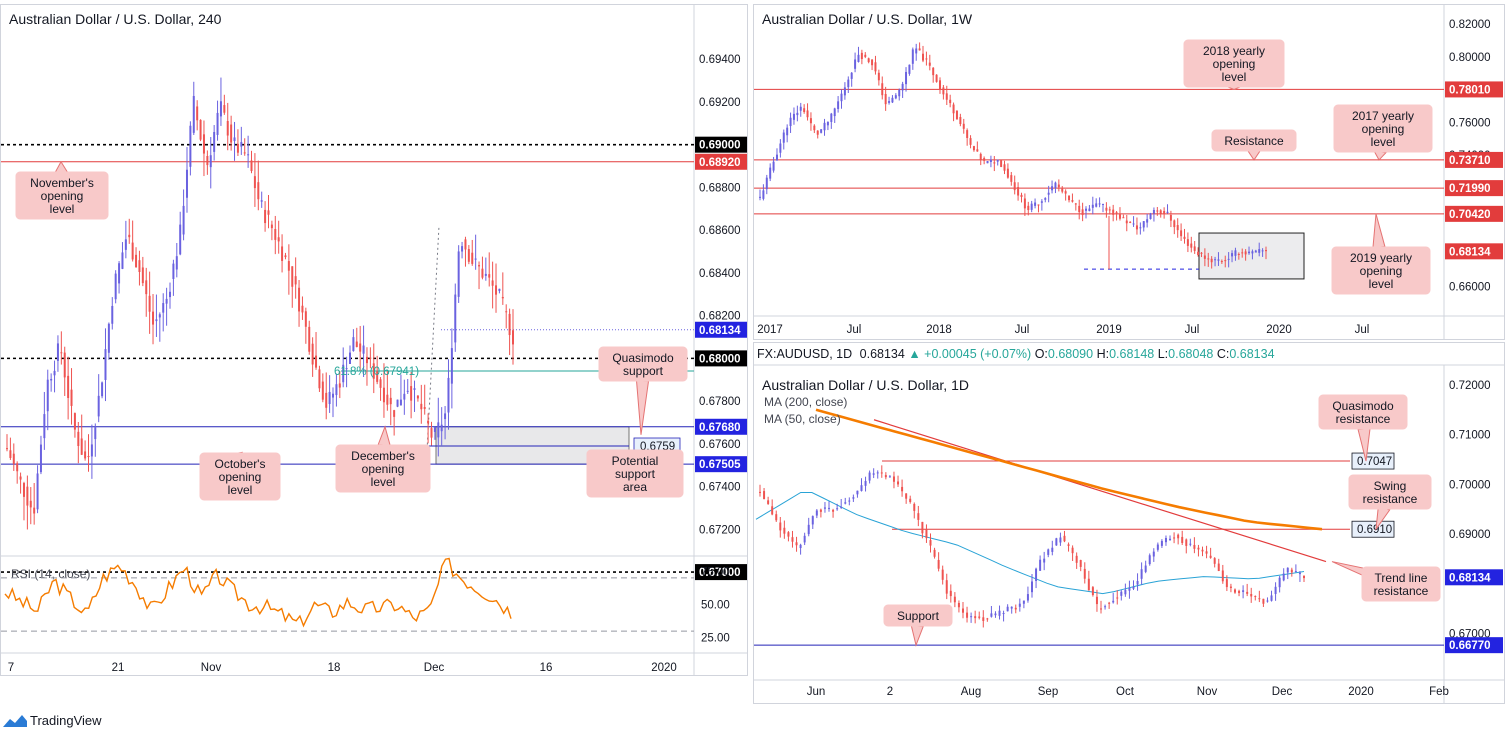  Describe the element at coordinates (1363, 406) in the screenshot. I see `d-note-qm-text: Quasimodo` at that location.